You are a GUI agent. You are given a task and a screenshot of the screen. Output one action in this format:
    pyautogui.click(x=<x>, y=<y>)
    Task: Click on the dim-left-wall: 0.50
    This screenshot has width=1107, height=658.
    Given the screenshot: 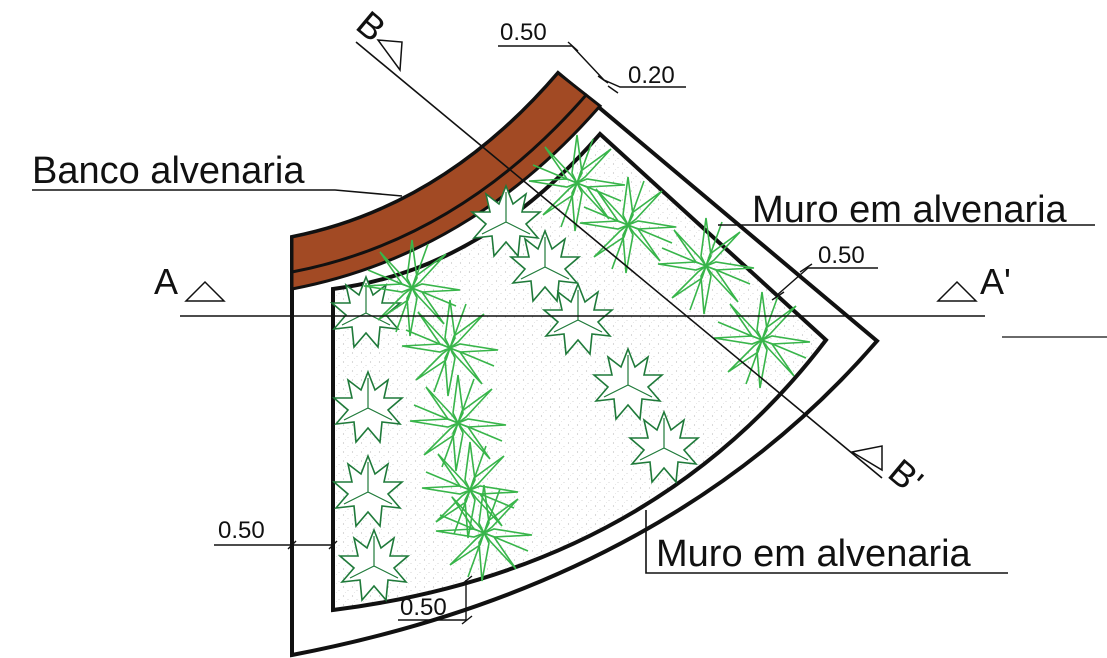 What is the action you would take?
    pyautogui.click(x=241, y=530)
    